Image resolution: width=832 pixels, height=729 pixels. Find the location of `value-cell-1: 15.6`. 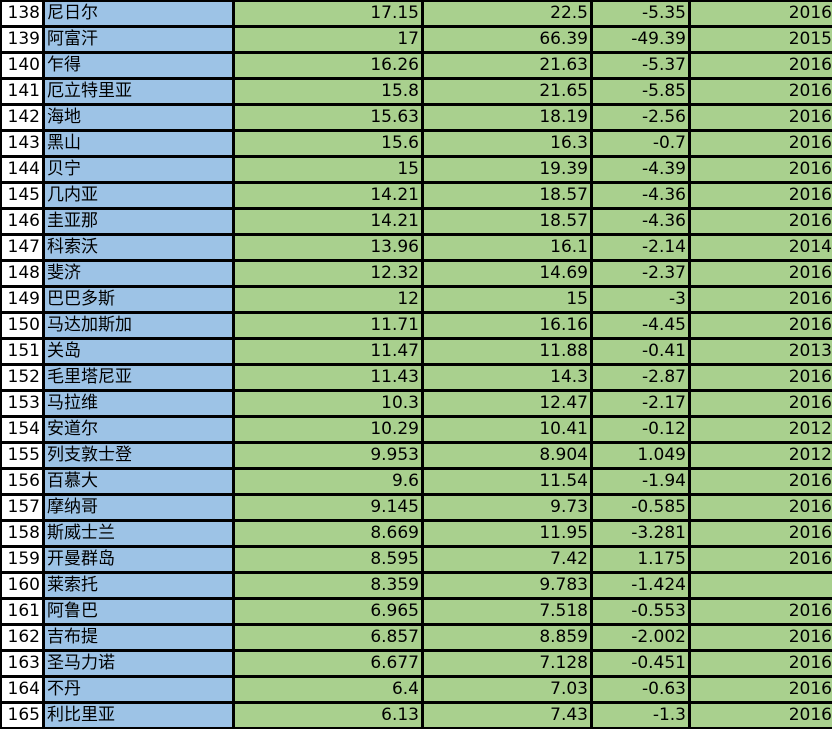

value-cell-1: 15.6 is located at coordinates (328, 143).